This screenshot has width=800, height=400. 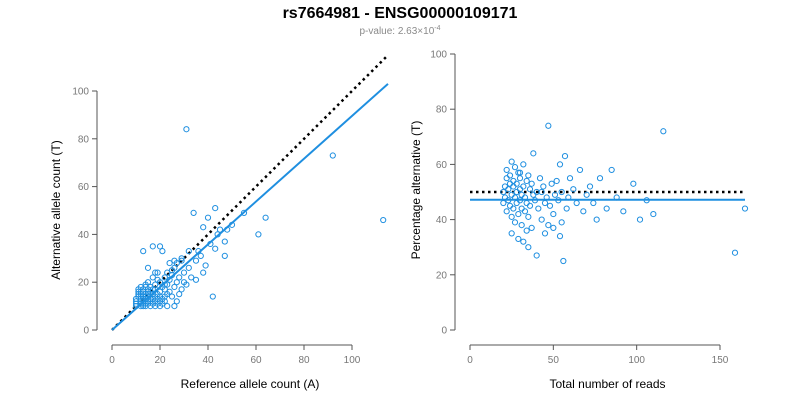 I want to click on x-tick-label: 50, so click(x=554, y=360).